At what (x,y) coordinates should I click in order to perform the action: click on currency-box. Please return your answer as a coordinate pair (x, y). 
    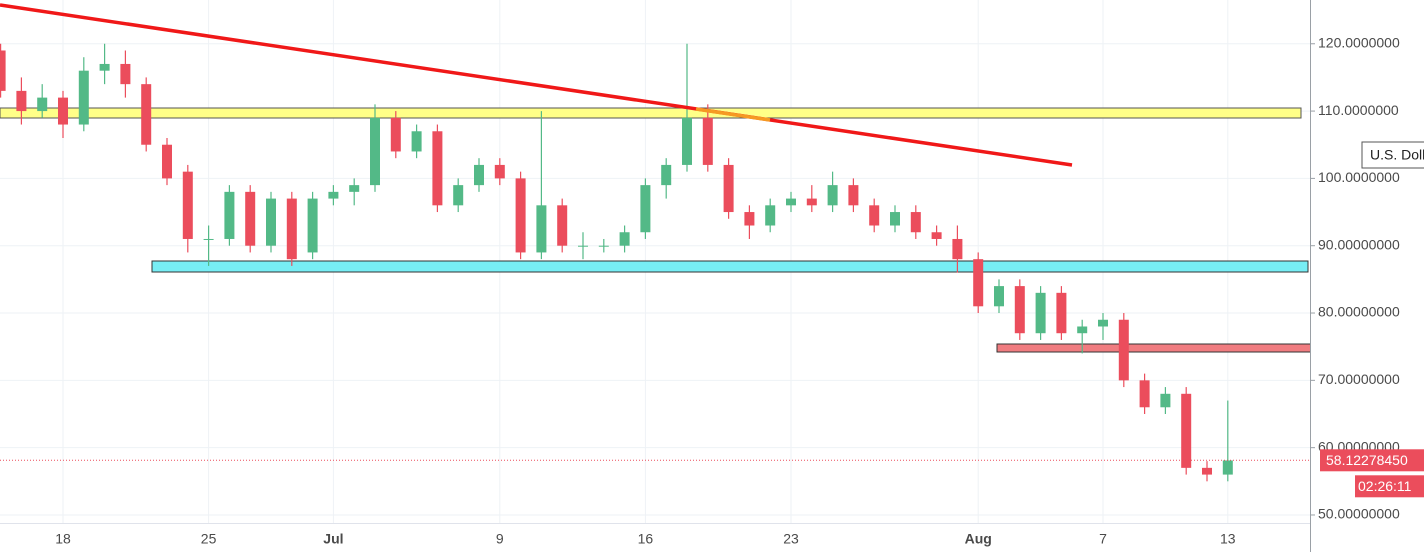
    Looking at the image, I should click on (1392, 155).